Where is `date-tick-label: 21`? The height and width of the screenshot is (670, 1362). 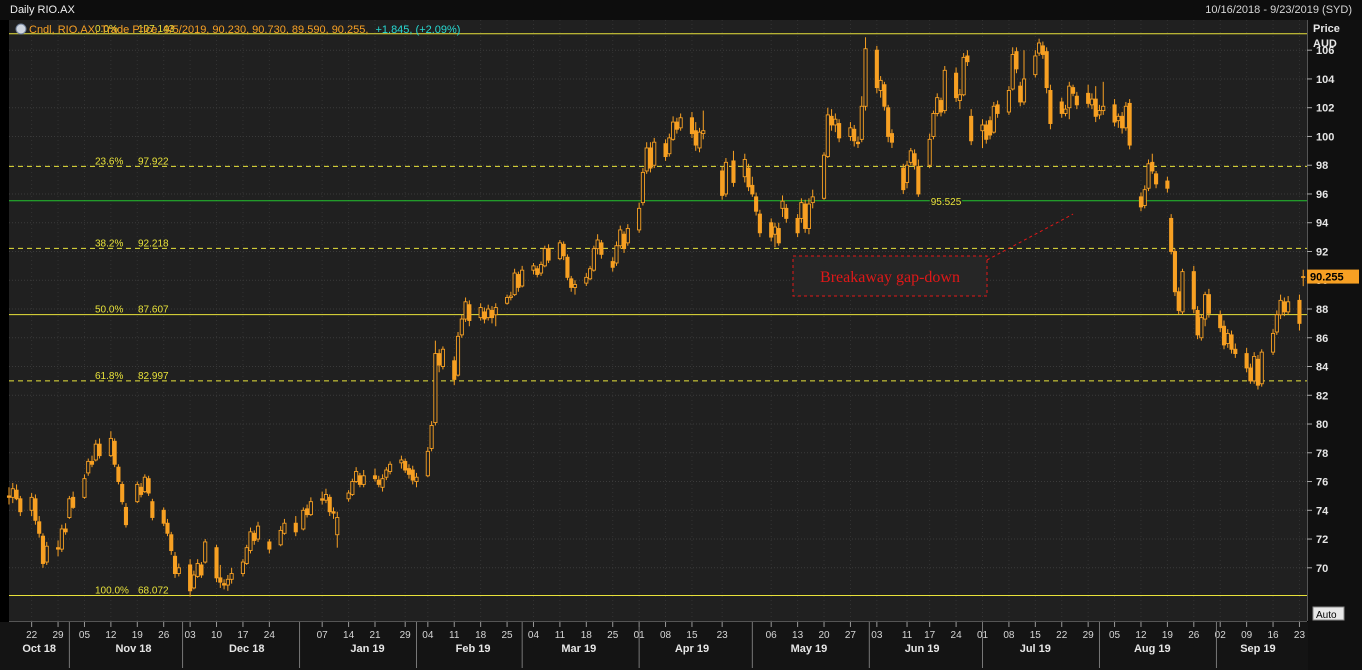 date-tick-label: 21 is located at coordinates (375, 635).